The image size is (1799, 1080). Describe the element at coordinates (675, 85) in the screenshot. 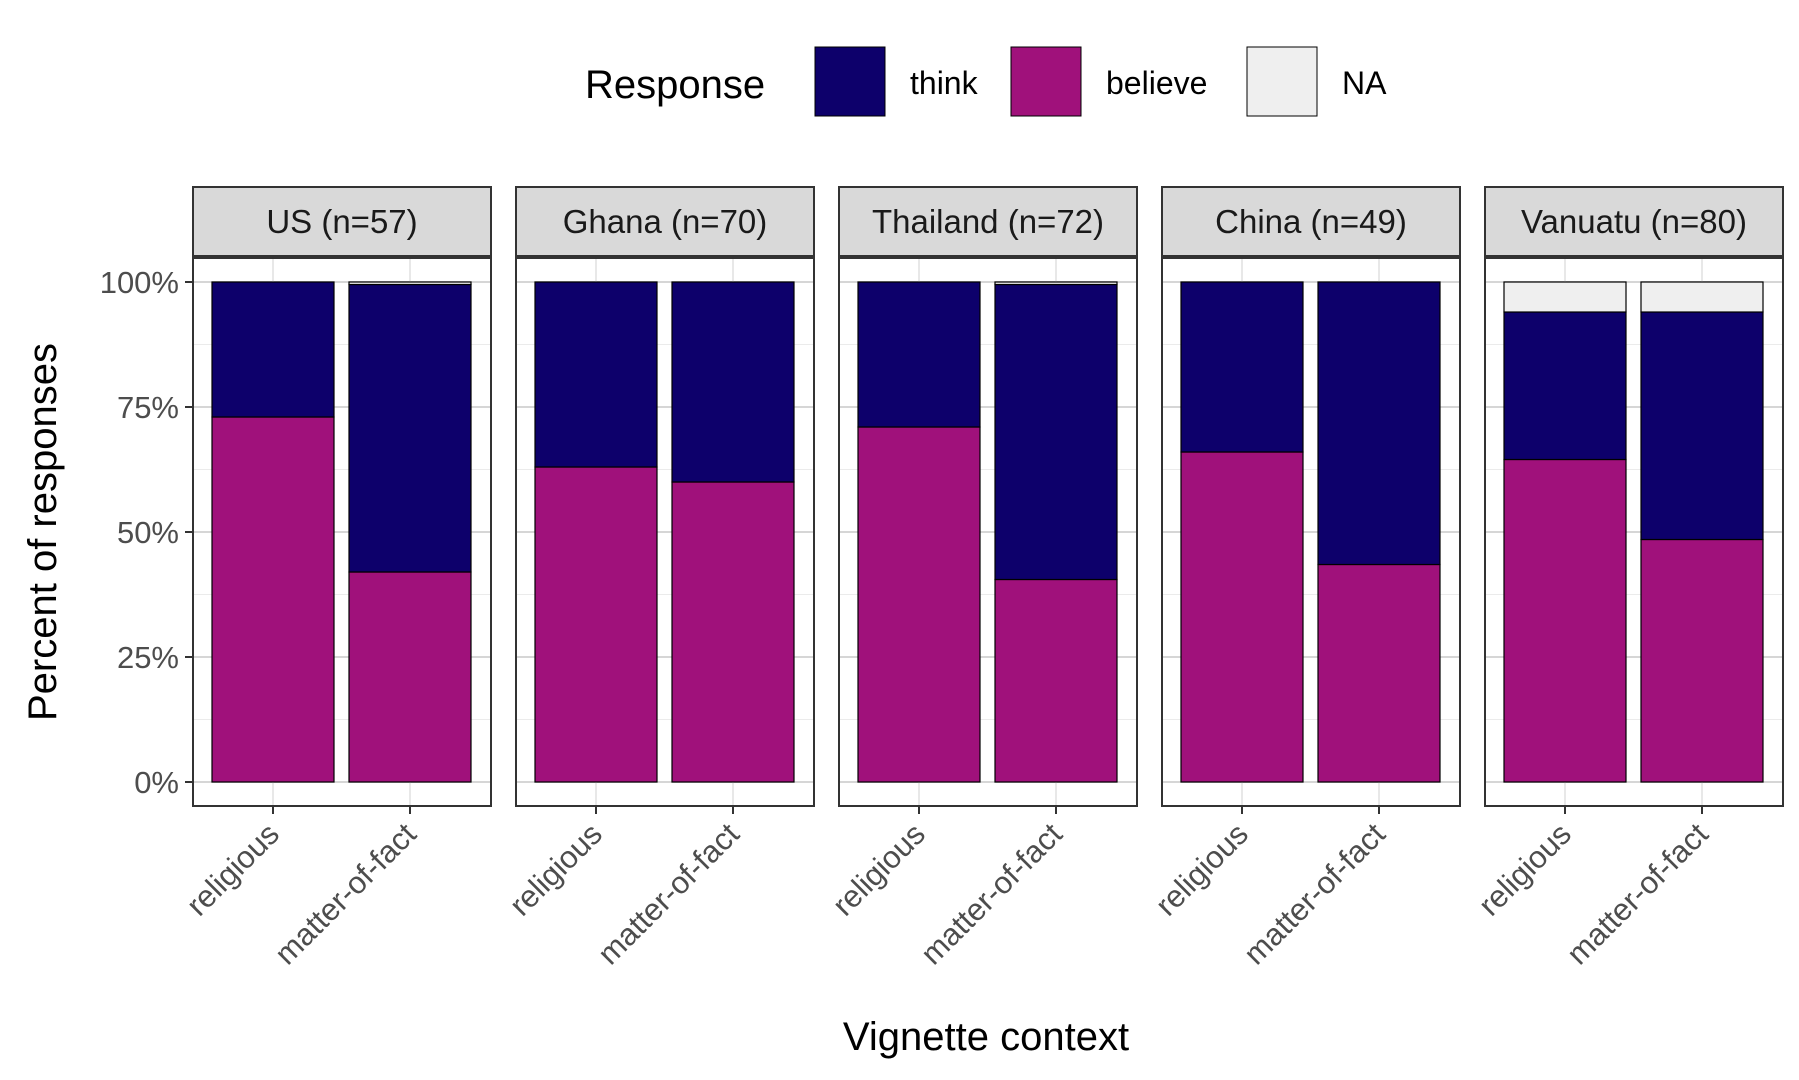

I see `legend-title: Response` at that location.